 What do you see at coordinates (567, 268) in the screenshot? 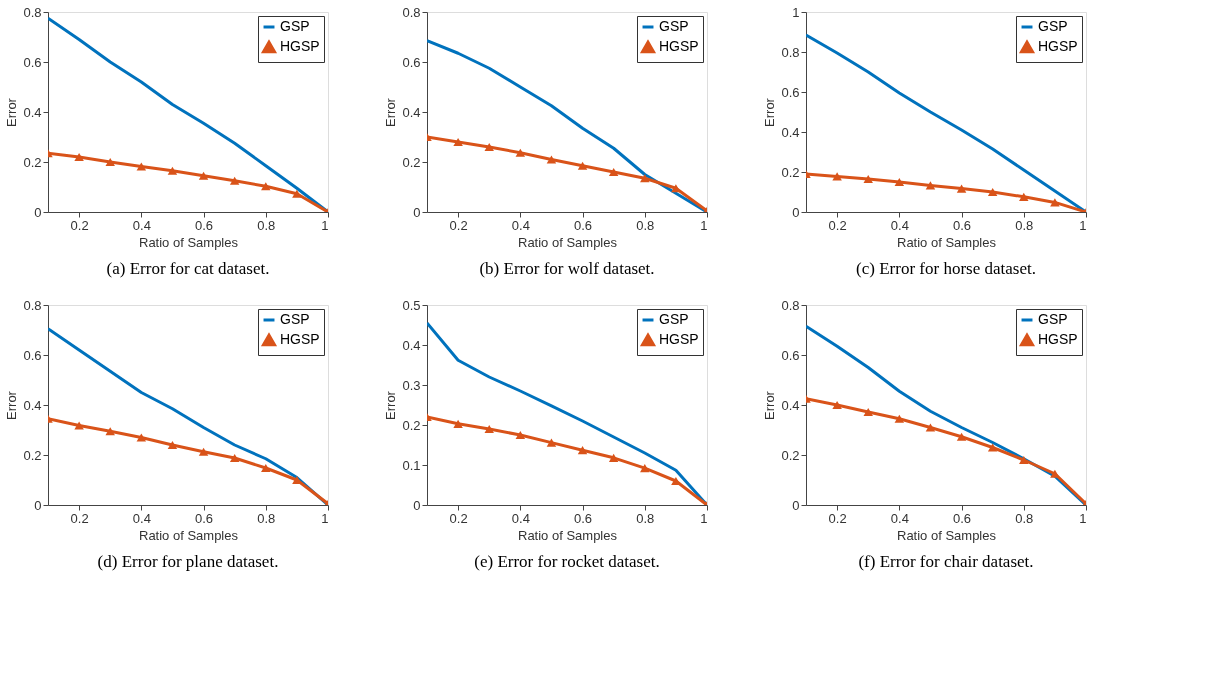
I see `text: (b) Error for wolf dataset.` at bounding box center [567, 268].